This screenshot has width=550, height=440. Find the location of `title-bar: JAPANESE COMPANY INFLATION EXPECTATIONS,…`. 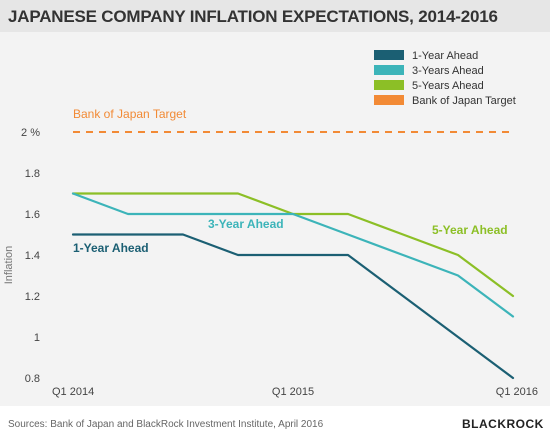

title-bar: JAPANESE COMPANY INFLATION EXPECTATIONS,… is located at coordinates (275, 16).